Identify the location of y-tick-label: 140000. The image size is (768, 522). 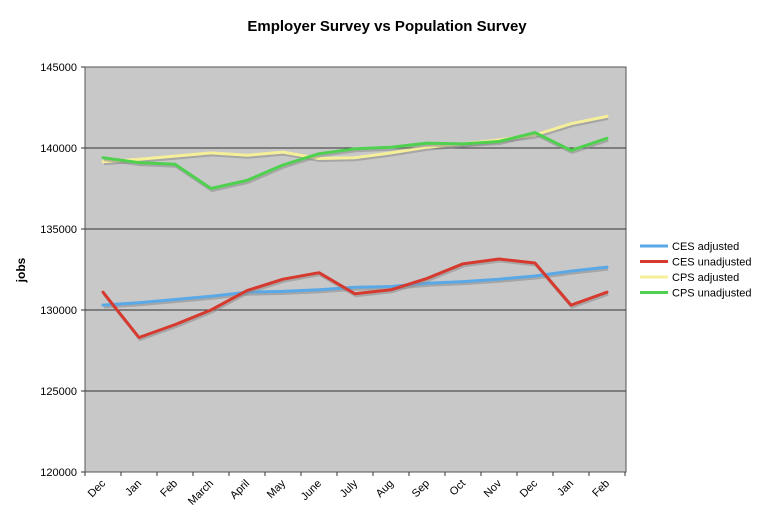
(58, 149).